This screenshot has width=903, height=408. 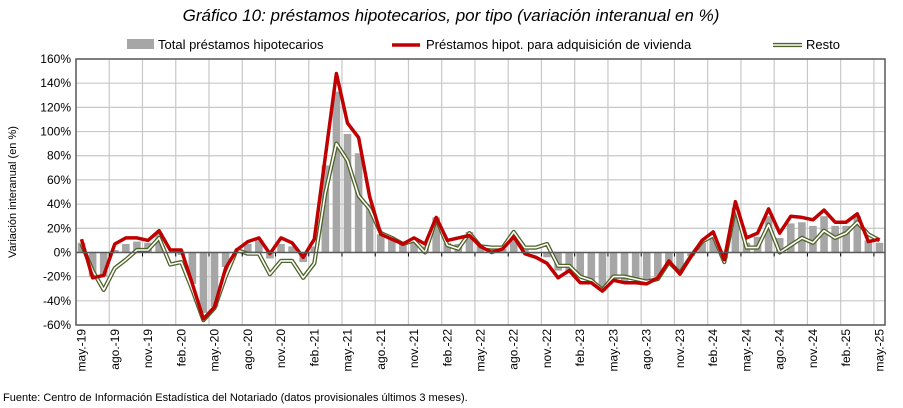 What do you see at coordinates (59, 180) in the screenshot?
I see `y-tick-label: 60%` at bounding box center [59, 180].